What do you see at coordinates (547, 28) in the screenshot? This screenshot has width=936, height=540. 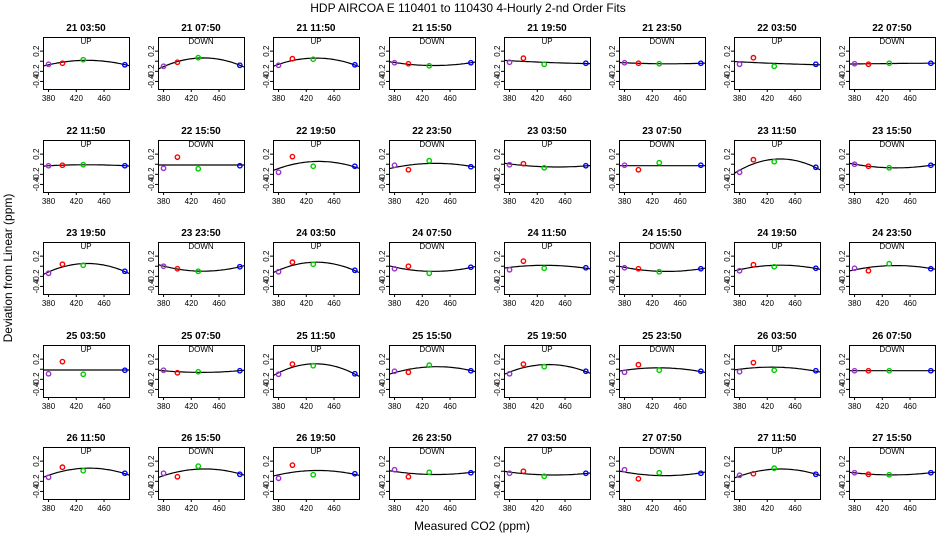 I see `panel-title: 21 19:50` at bounding box center [547, 28].